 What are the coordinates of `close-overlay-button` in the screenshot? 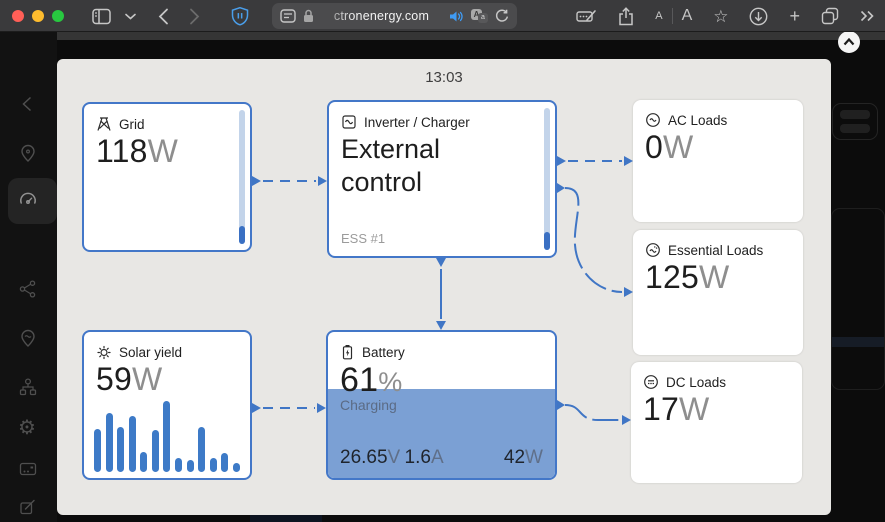 It's located at (849, 42).